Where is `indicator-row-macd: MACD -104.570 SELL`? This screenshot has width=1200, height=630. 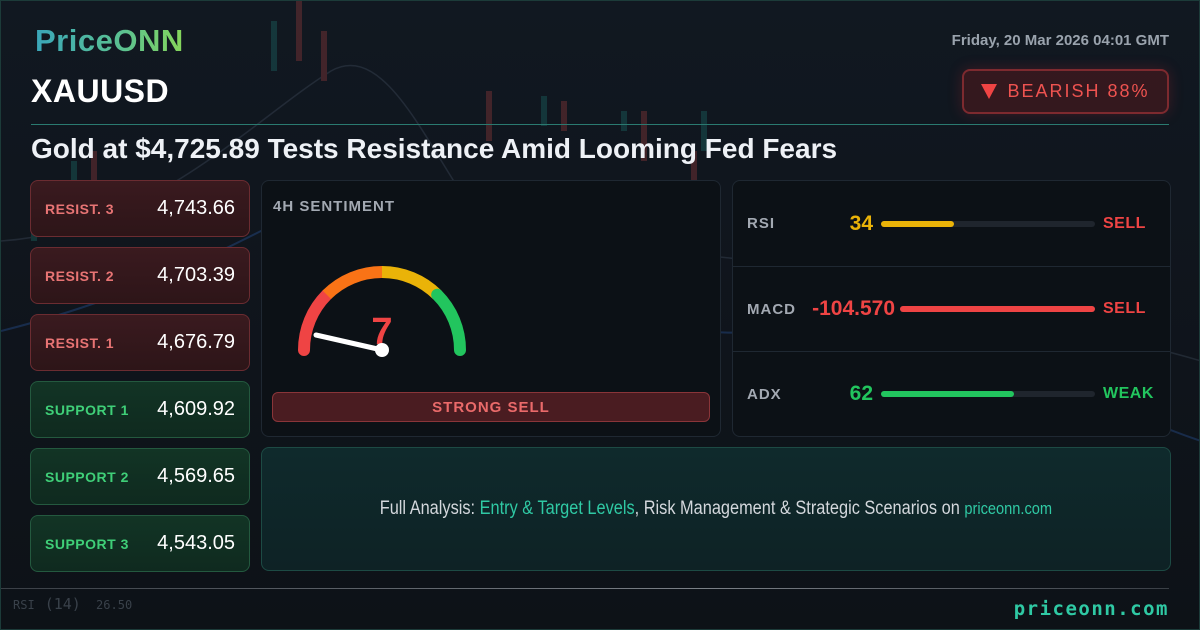
indicator-row-macd: MACD -104.570 SELL is located at coordinates (951, 308).